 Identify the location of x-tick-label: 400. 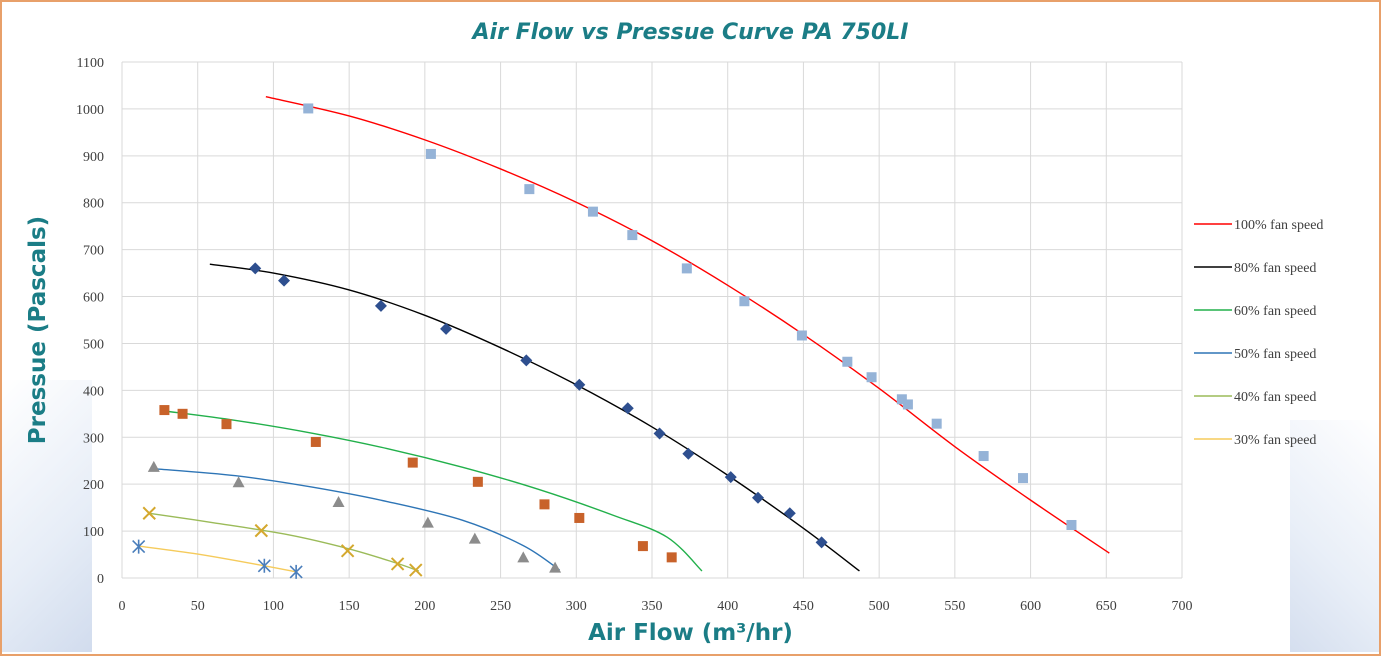
(727, 606).